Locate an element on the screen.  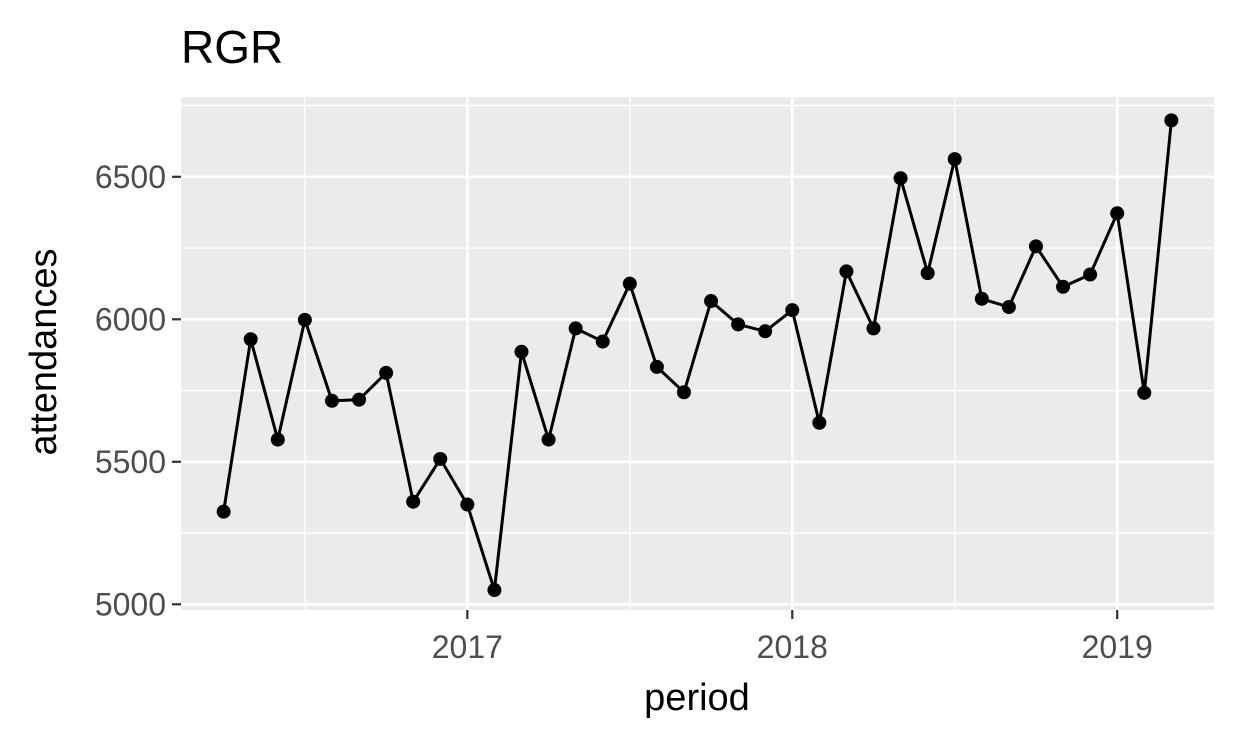
y-axis: 5000 5500 6000 6500 is located at coordinates (138, 390).